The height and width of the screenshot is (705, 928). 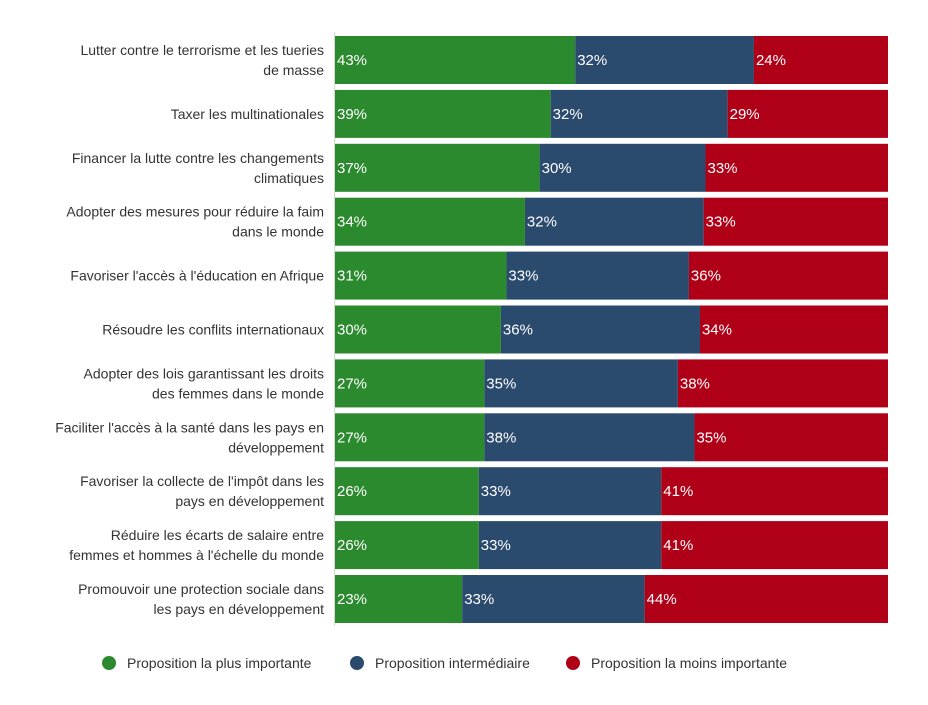 I want to click on category-label: des femmes dans le monde, so click(x=238, y=393).